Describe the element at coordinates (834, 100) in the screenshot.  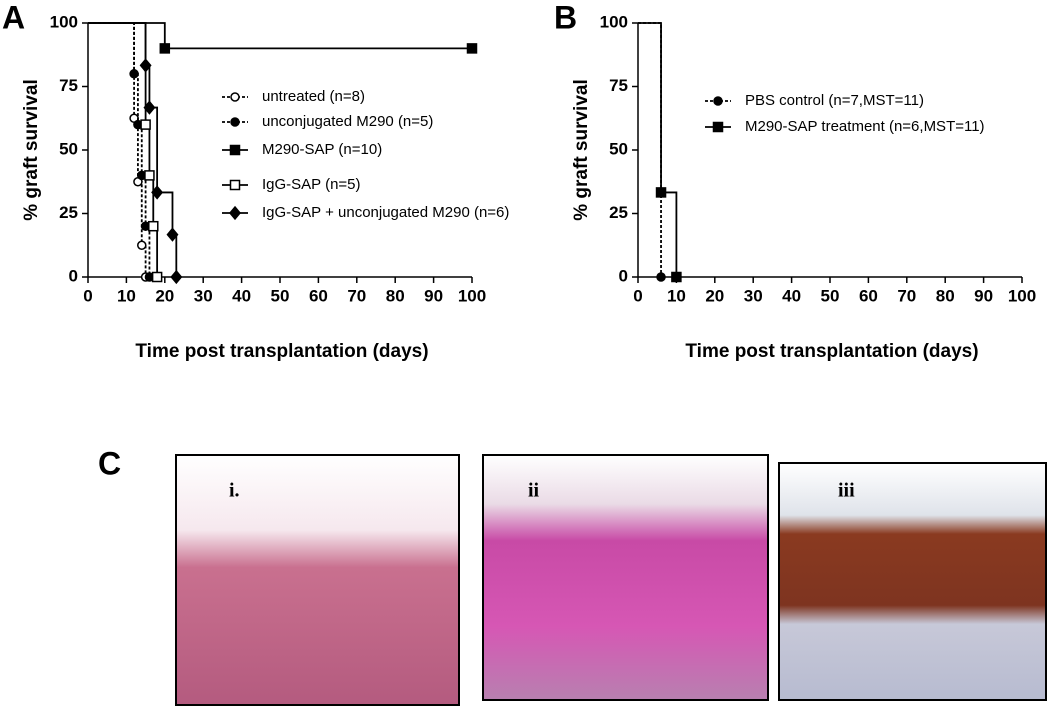
I see `legend-label: PBS control (n=7,MST=11)` at that location.